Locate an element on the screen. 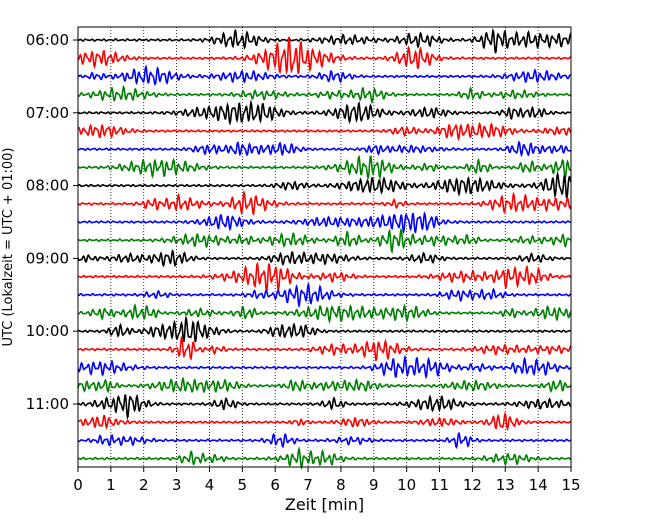 This screenshot has width=650, height=520. y-tick-label: 08:00 is located at coordinates (47, 186).